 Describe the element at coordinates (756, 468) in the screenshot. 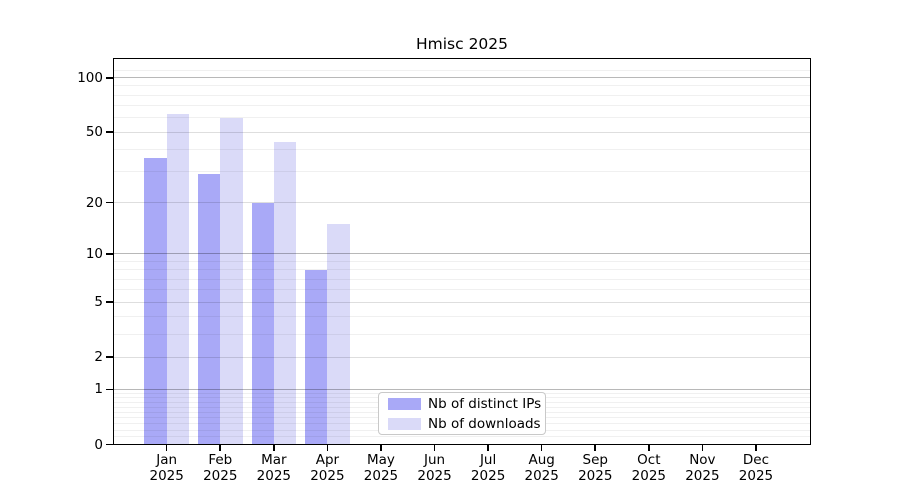

I see `x-tick-label: Dec 2025` at that location.